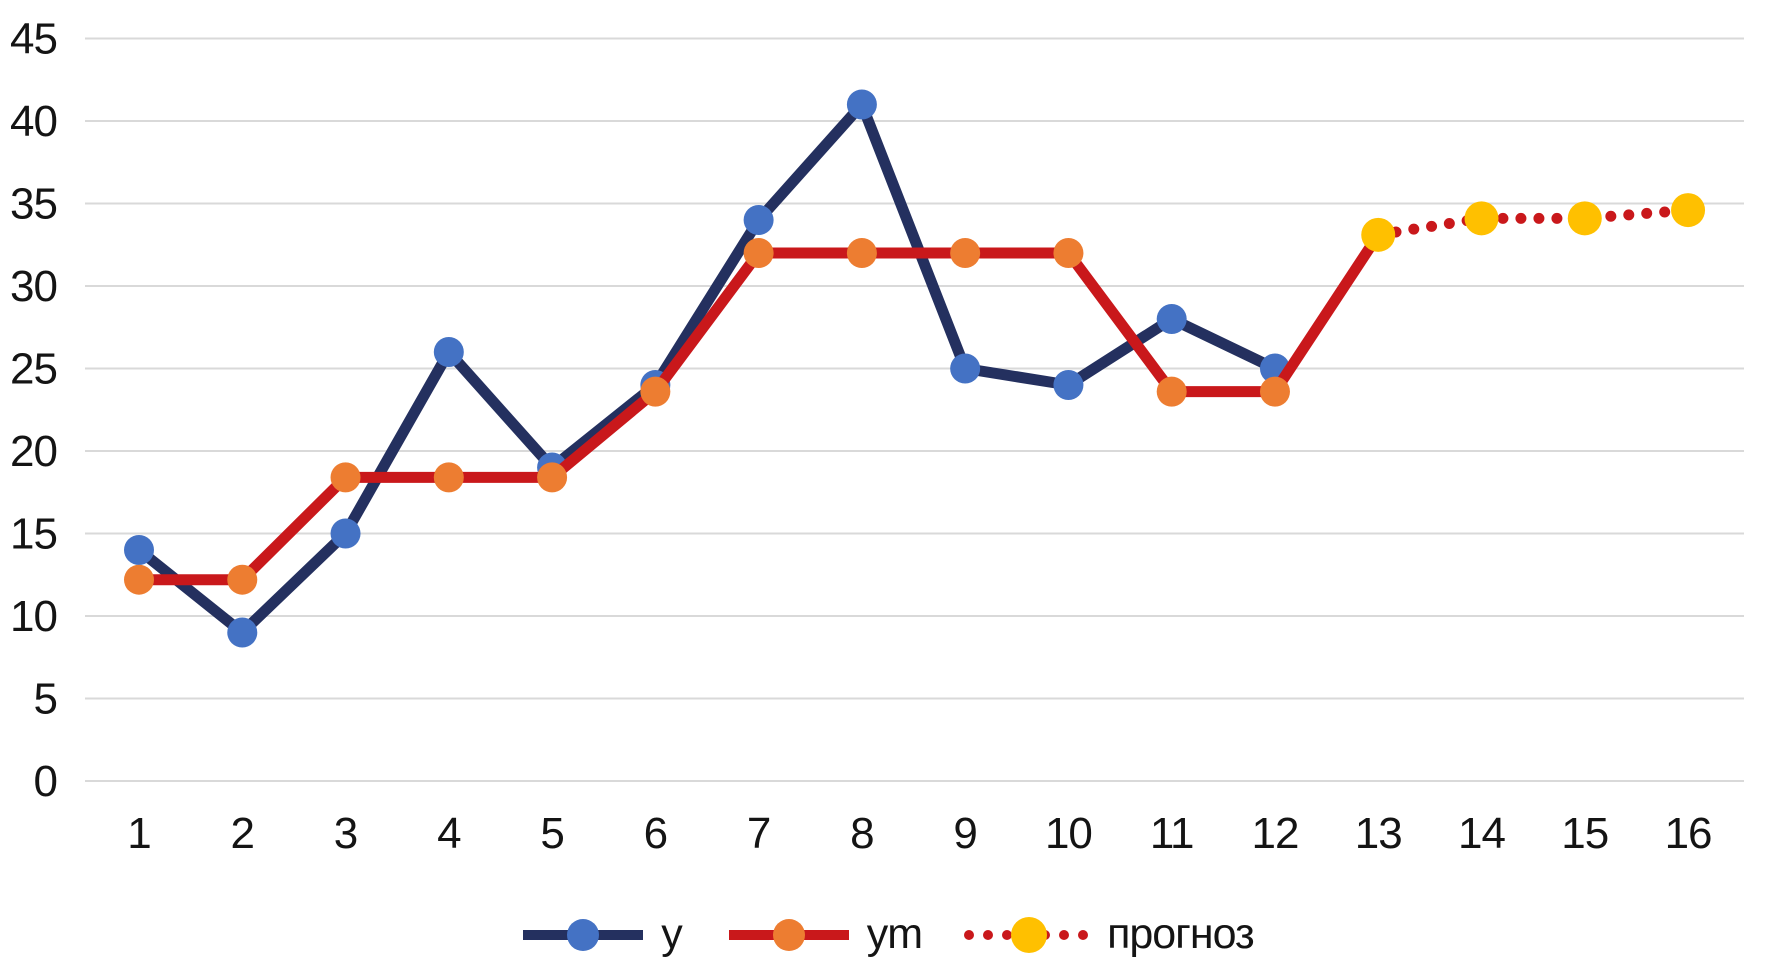 The width and height of the screenshot is (1772, 968). I want to click on point-y-x2, so click(242, 632).